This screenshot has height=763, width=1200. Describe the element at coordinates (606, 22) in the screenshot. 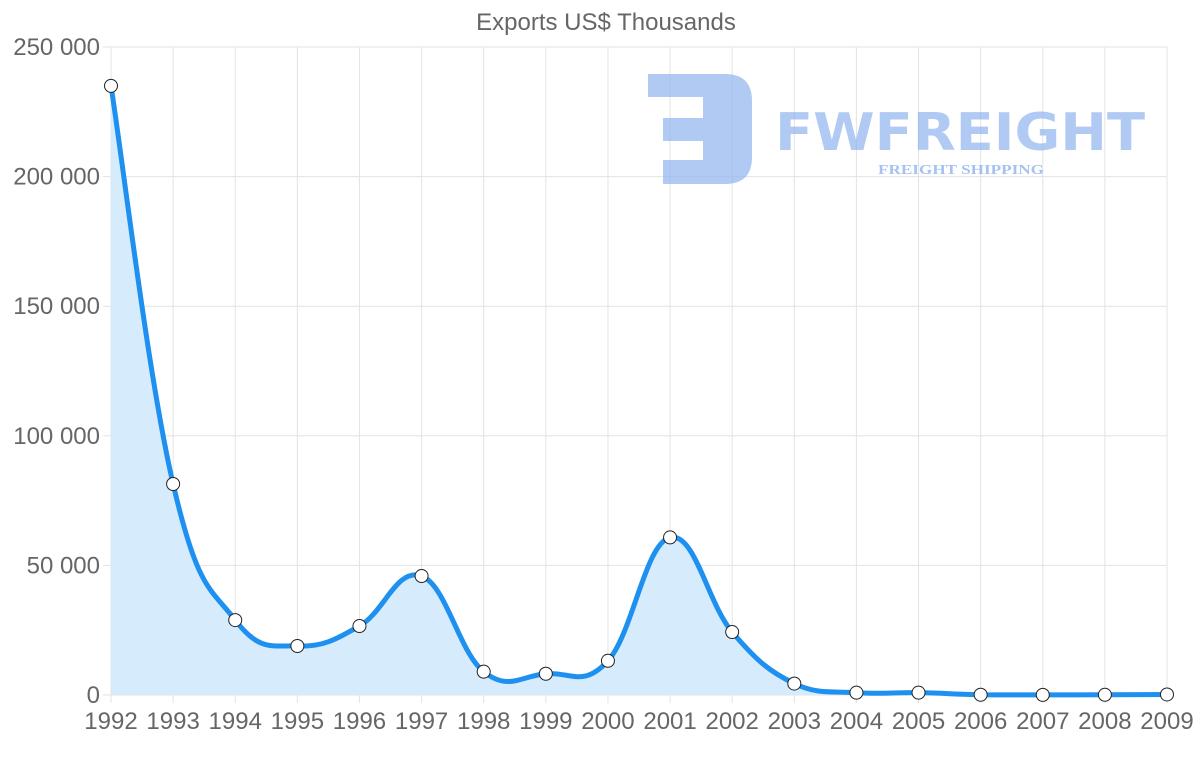

I see `chart-title: Exports US$ Thousands` at that location.